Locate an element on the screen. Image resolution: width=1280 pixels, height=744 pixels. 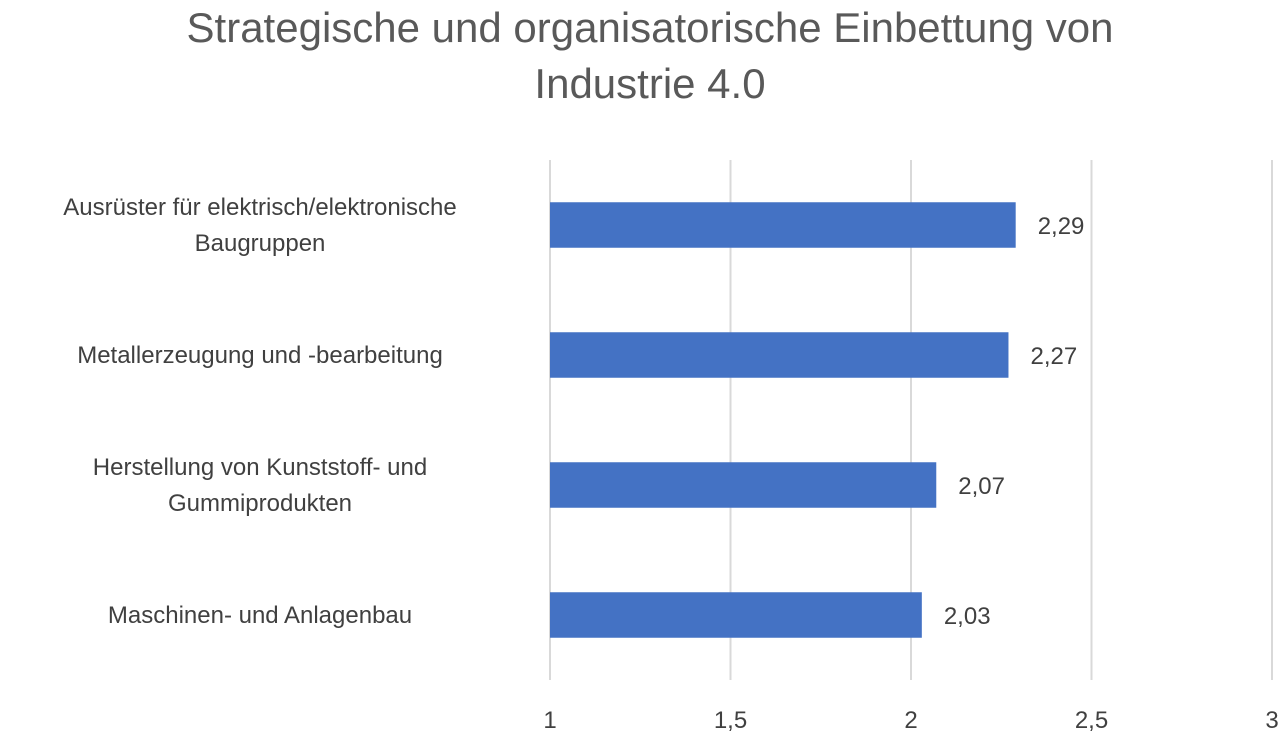
x-tick-label: 3 is located at coordinates (1271, 720).